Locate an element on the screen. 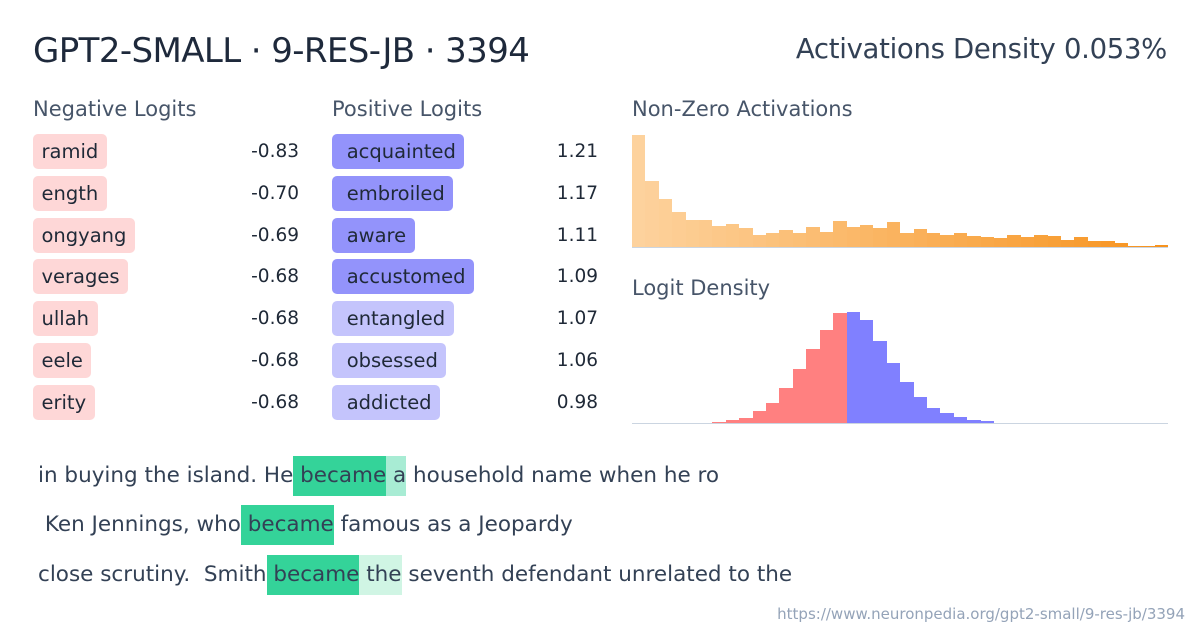 Image resolution: width=1200 pixels, height=630 pixels. highlighted-token: the is located at coordinates (380, 575).